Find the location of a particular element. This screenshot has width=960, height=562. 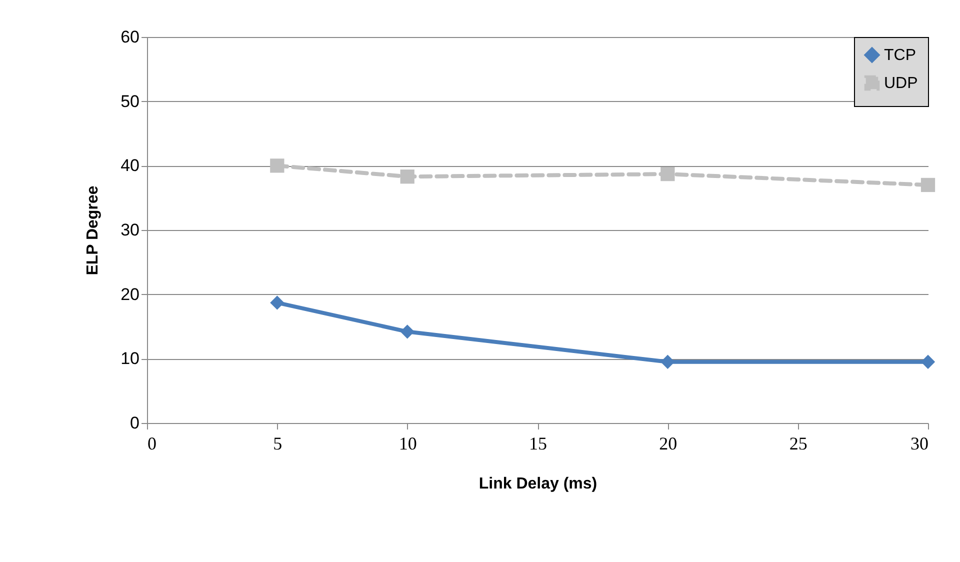

x-tick-label: 0 is located at coordinates (152, 444).